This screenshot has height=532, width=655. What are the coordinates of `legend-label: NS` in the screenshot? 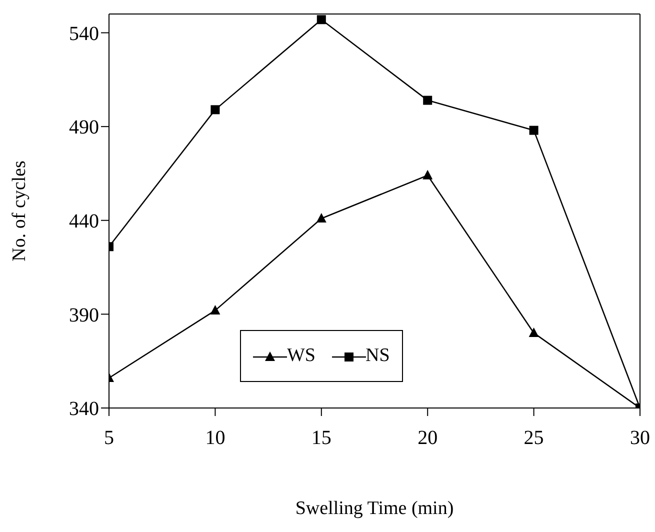 It's located at (378, 355).